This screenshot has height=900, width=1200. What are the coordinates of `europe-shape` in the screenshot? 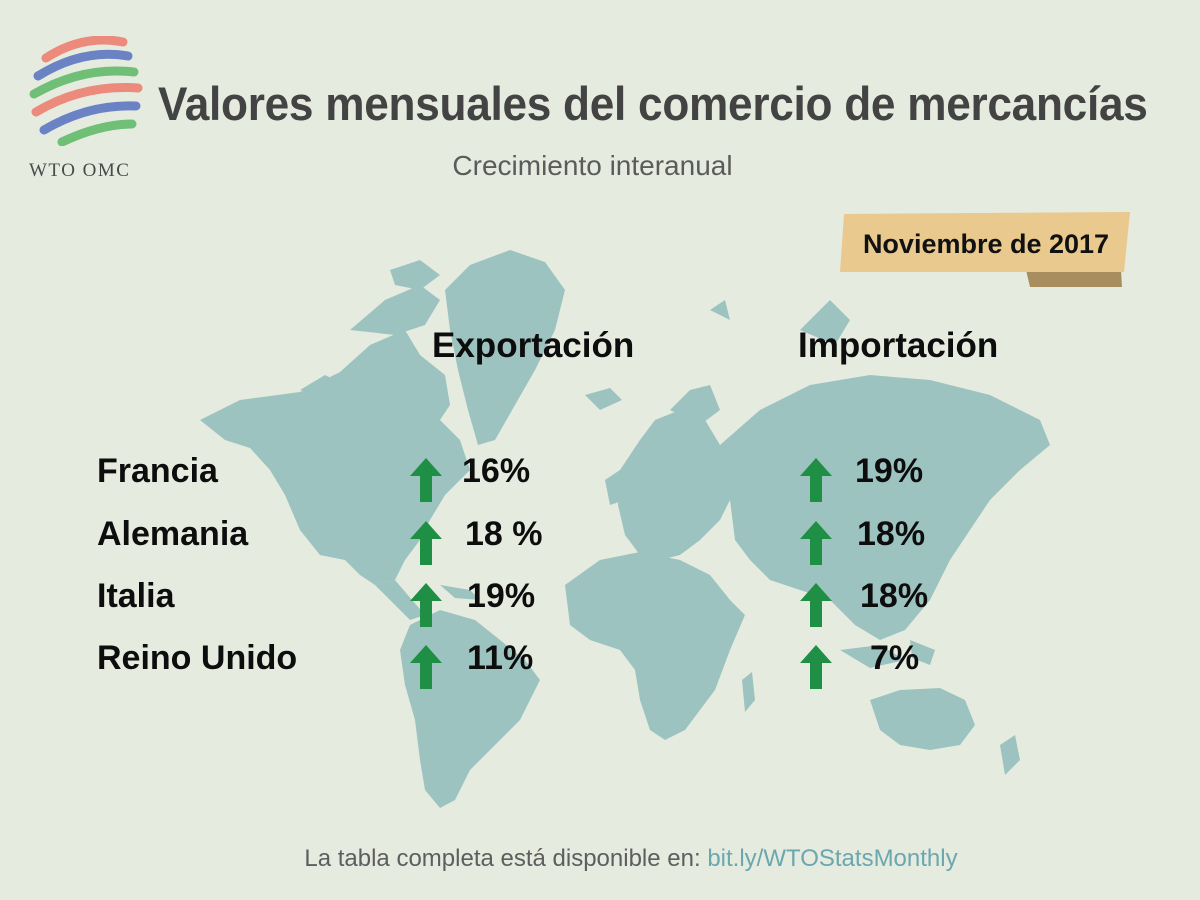 It's located at (679, 485).